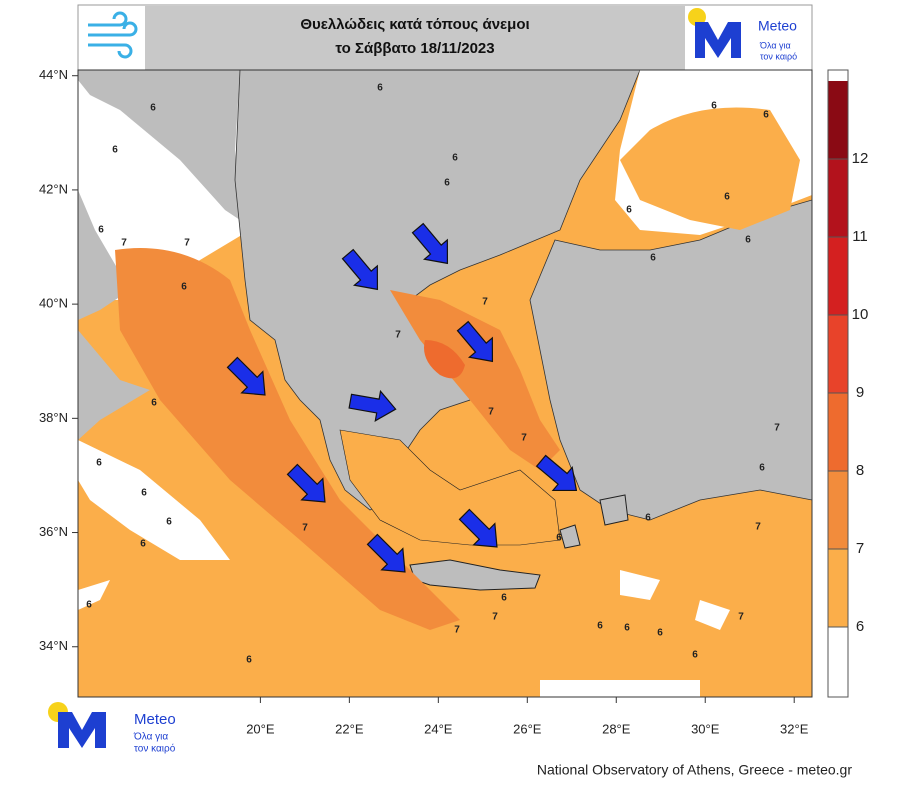  I want to click on x-tick-label: 32°E, so click(794, 728).